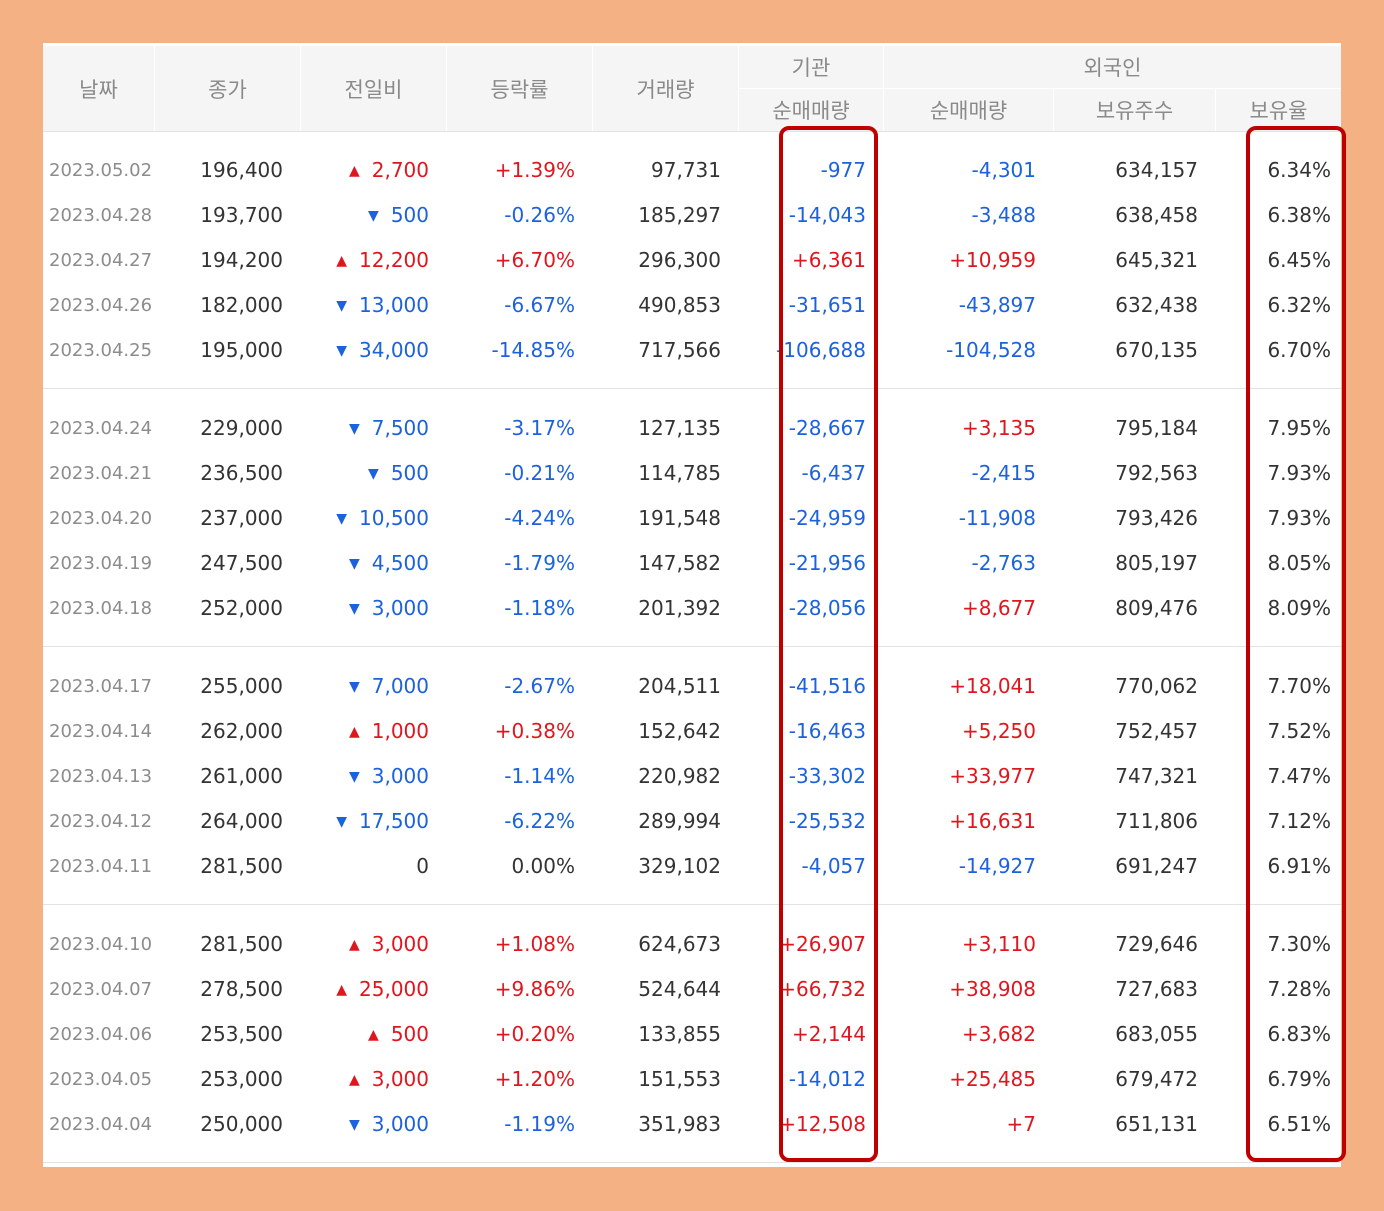 This screenshot has width=1384, height=1211. What do you see at coordinates (828, 1034) in the screenshot?
I see `institution-net-cell: +2,144` at bounding box center [828, 1034].